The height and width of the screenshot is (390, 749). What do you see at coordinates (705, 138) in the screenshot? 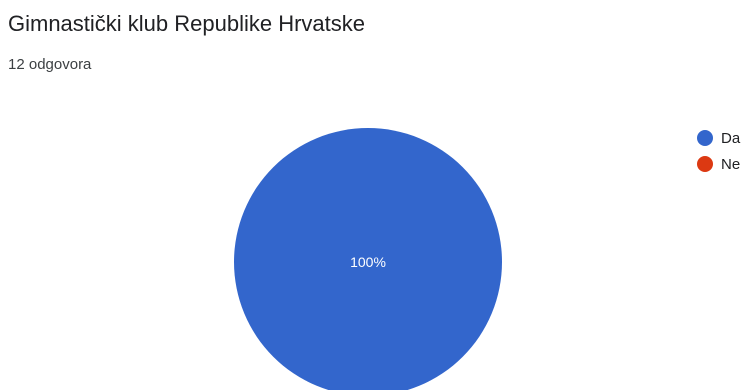
I see `legend-swatch-da` at bounding box center [705, 138].